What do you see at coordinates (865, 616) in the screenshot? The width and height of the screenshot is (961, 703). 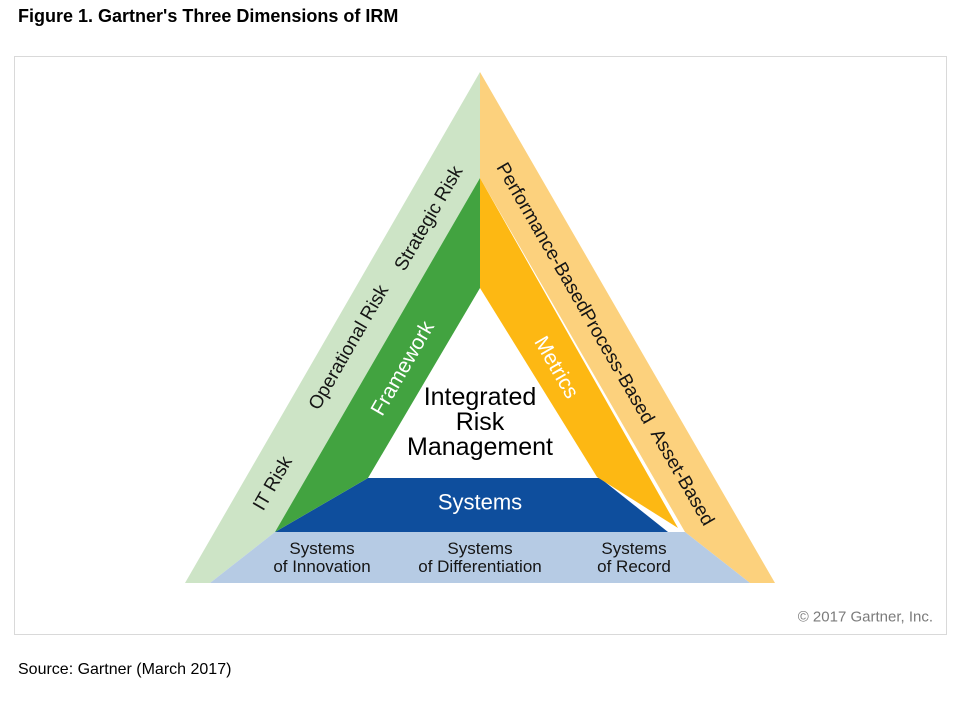 I see `copyright-note: © 2017 Gartner, Inc.` at bounding box center [865, 616].